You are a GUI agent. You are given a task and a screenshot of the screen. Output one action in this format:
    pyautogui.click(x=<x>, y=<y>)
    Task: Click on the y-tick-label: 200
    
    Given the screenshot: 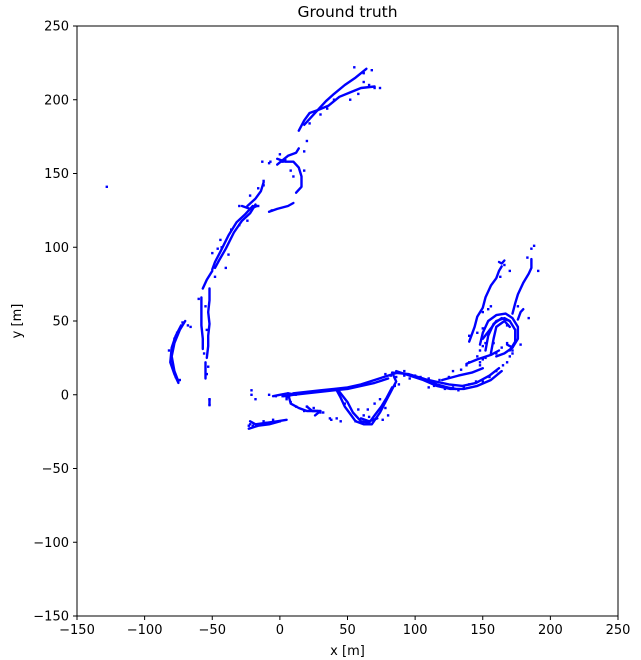 What is the action you would take?
    pyautogui.click(x=56, y=100)
    